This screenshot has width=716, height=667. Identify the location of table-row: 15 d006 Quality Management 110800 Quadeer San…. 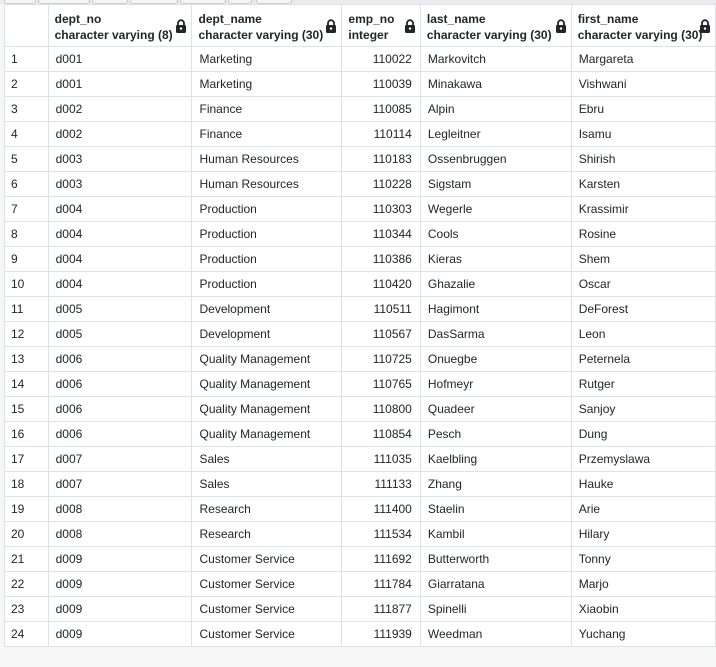
(360, 409).